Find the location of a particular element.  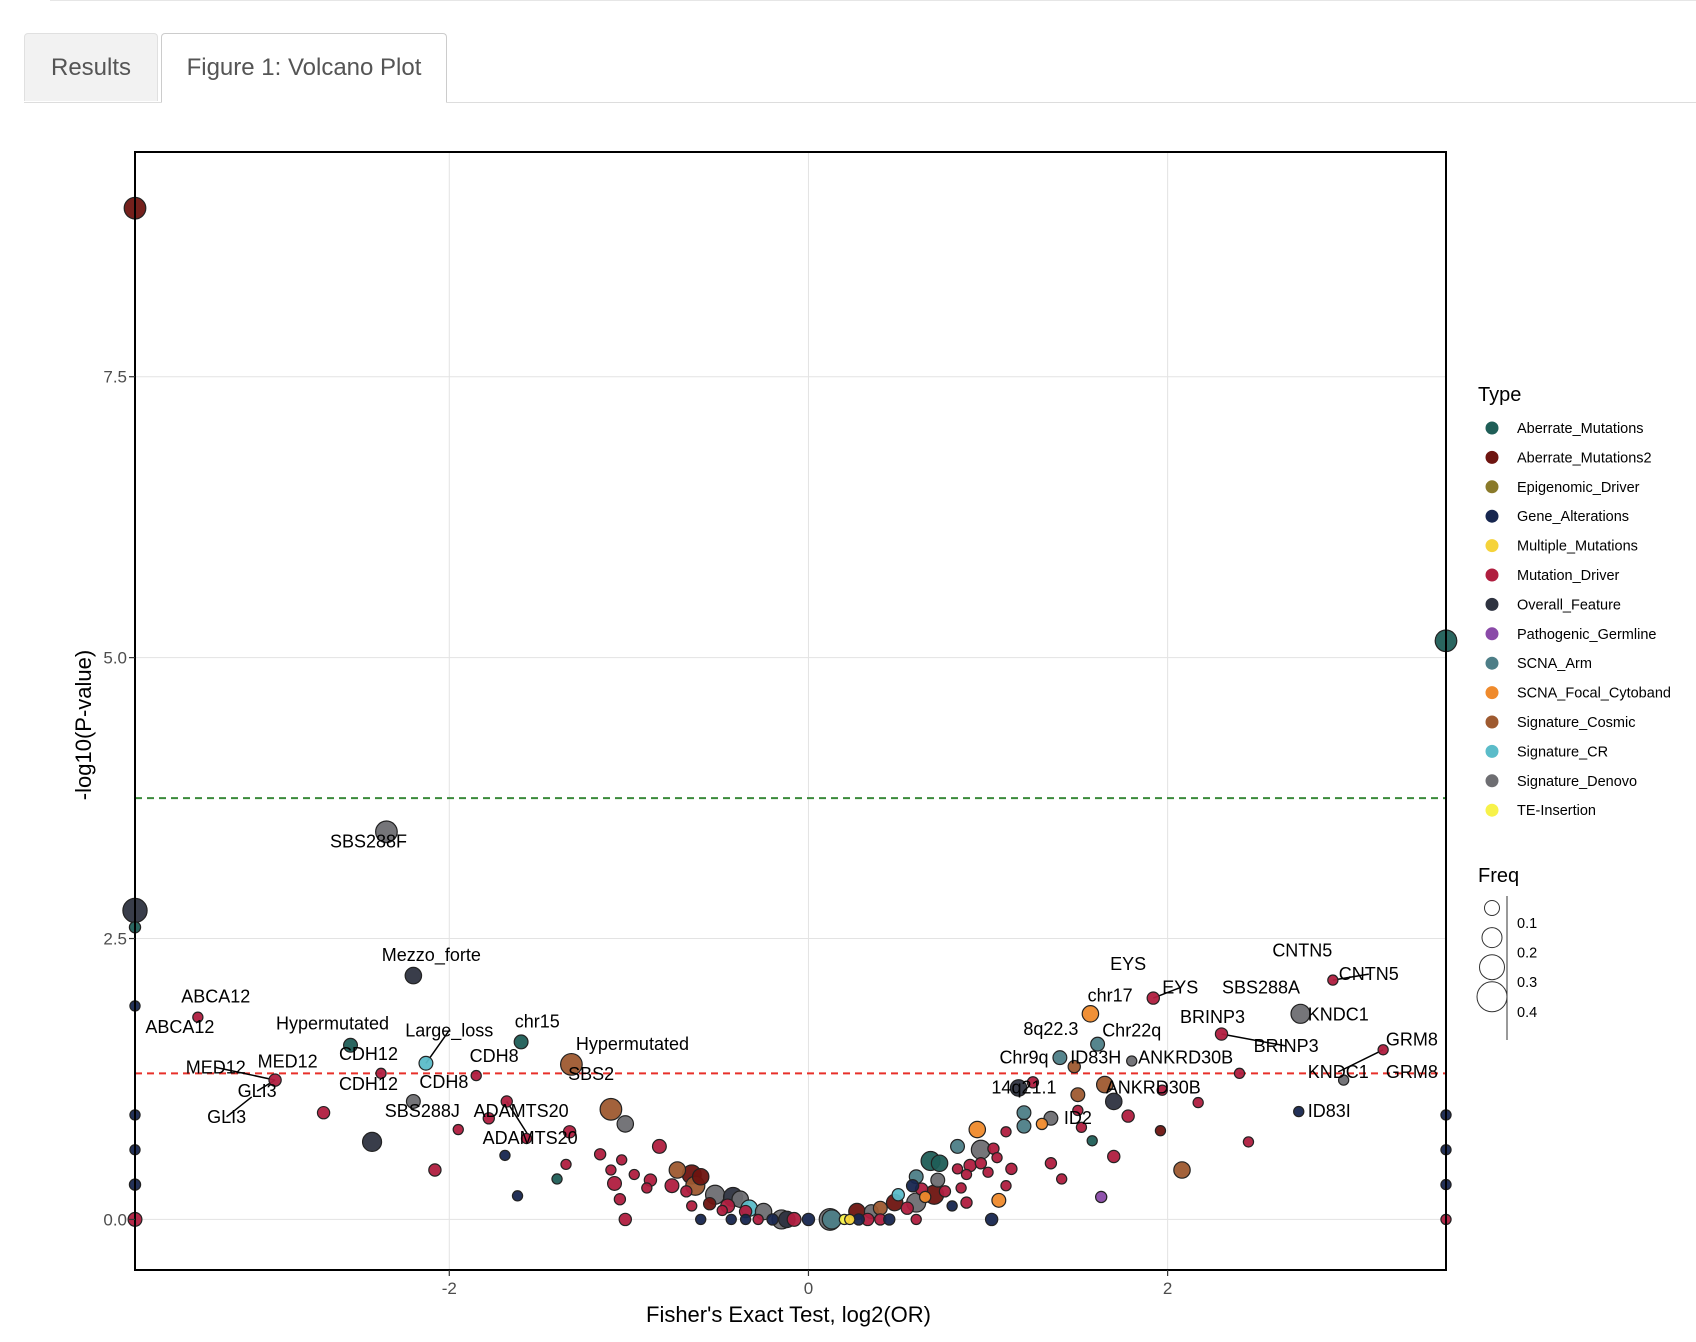

legend-freq-label: 0.2 is located at coordinates (1527, 954).